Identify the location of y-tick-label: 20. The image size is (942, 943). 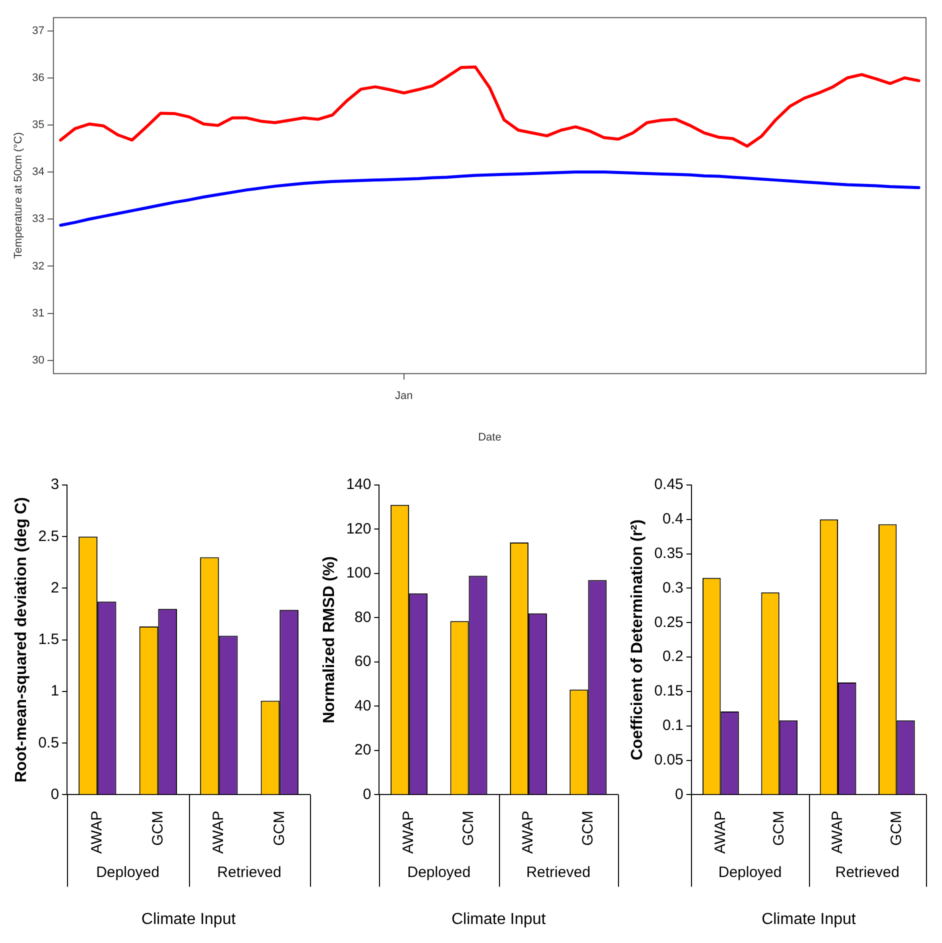
(363, 750).